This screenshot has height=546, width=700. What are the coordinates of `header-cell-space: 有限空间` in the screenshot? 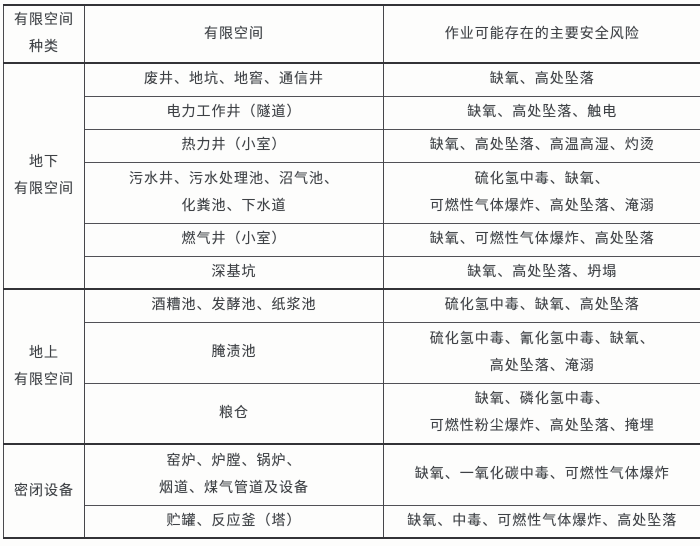 It's located at (234, 34).